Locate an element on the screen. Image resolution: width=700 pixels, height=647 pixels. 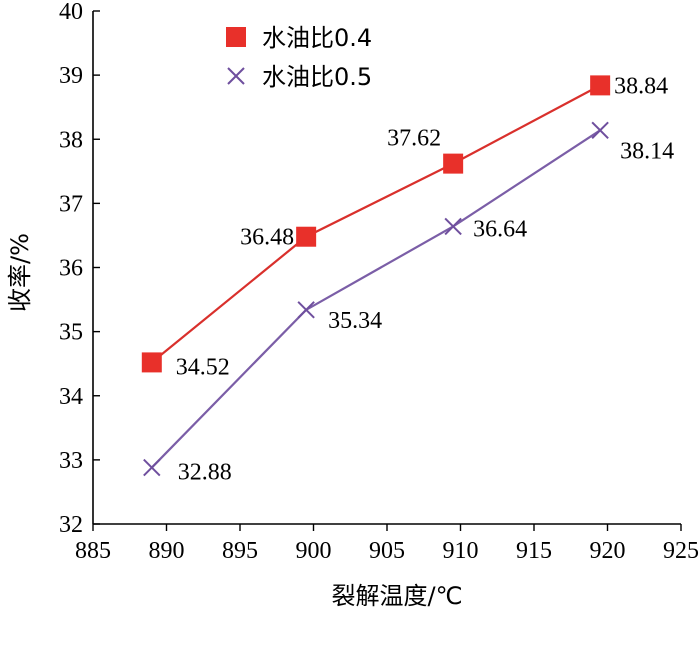
data-label: 32.88 is located at coordinates (205, 473).